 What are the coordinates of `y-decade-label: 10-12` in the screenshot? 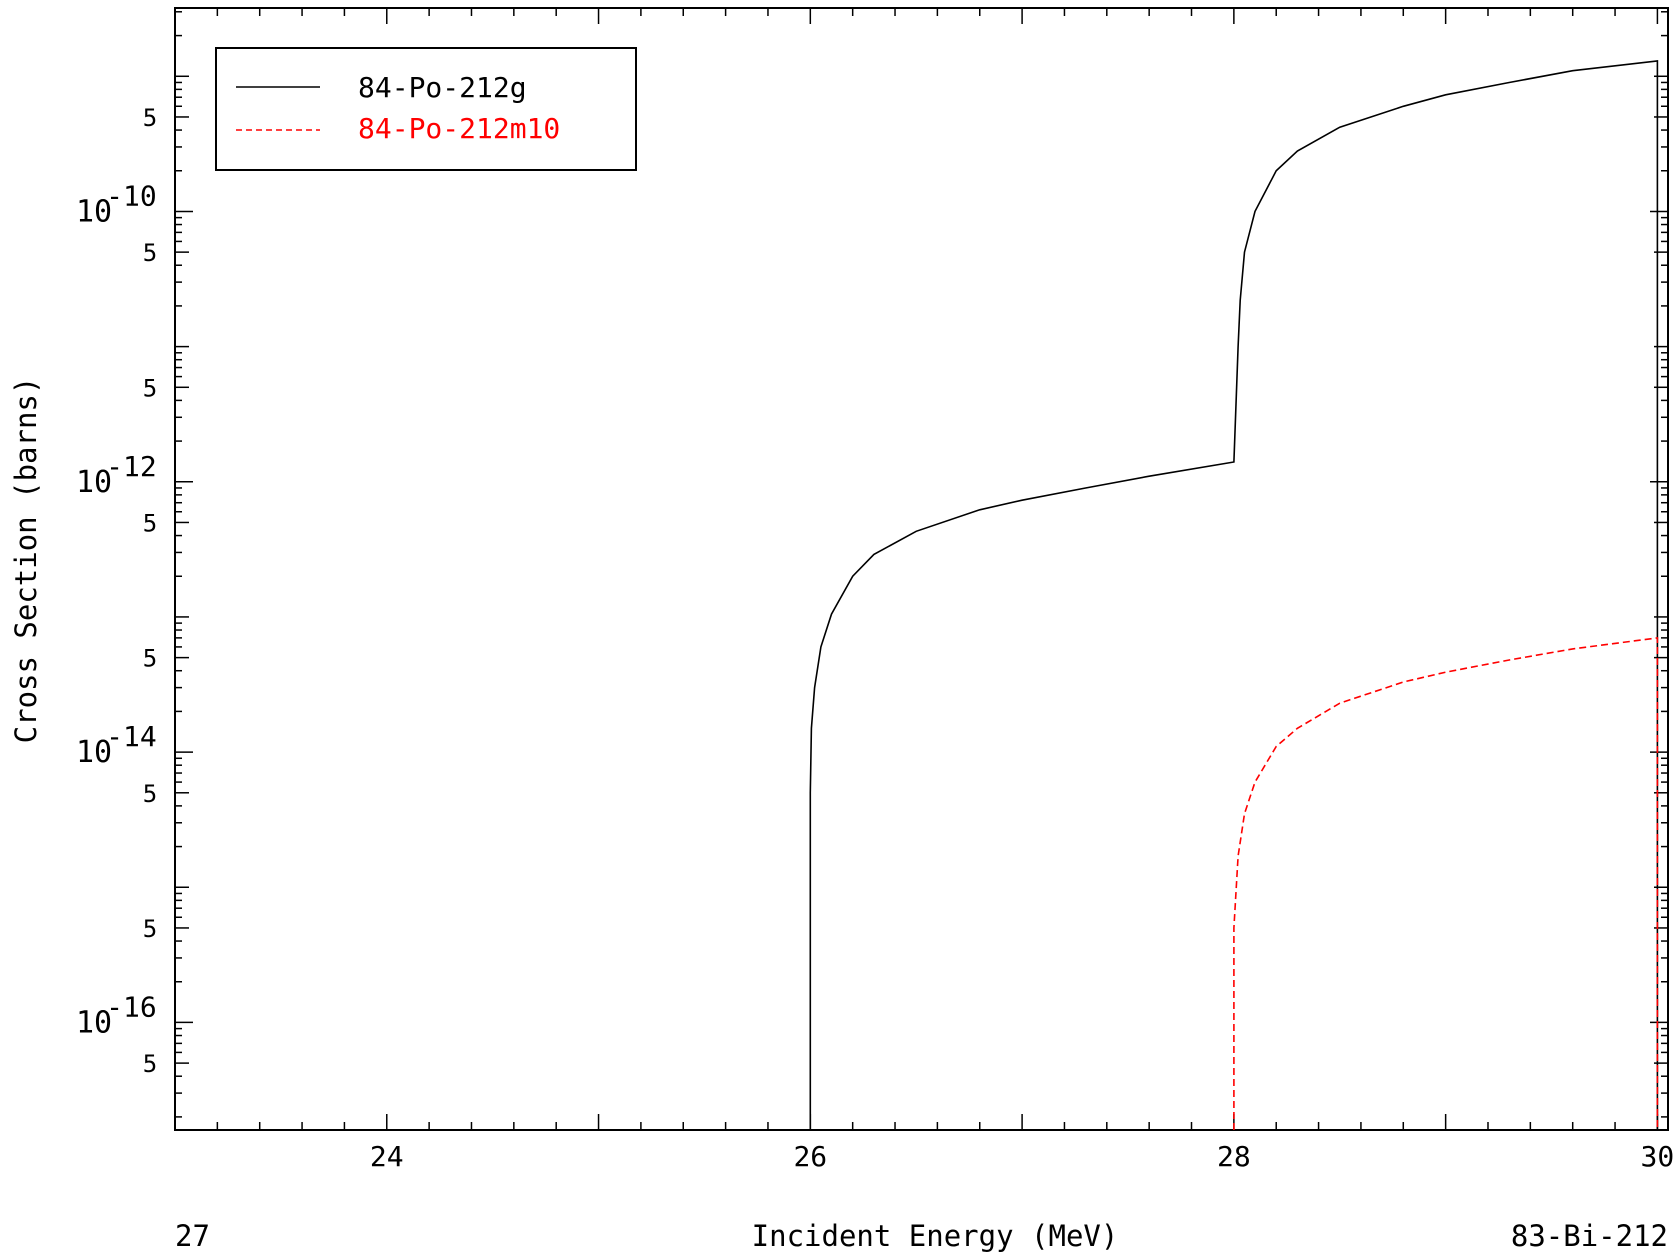 It's located at (116, 475).